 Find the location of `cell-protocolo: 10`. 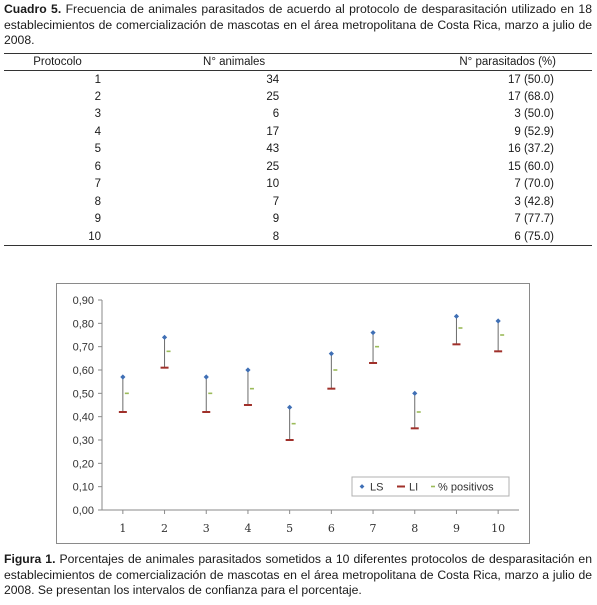

cell-protocolo: 10 is located at coordinates (58, 237).